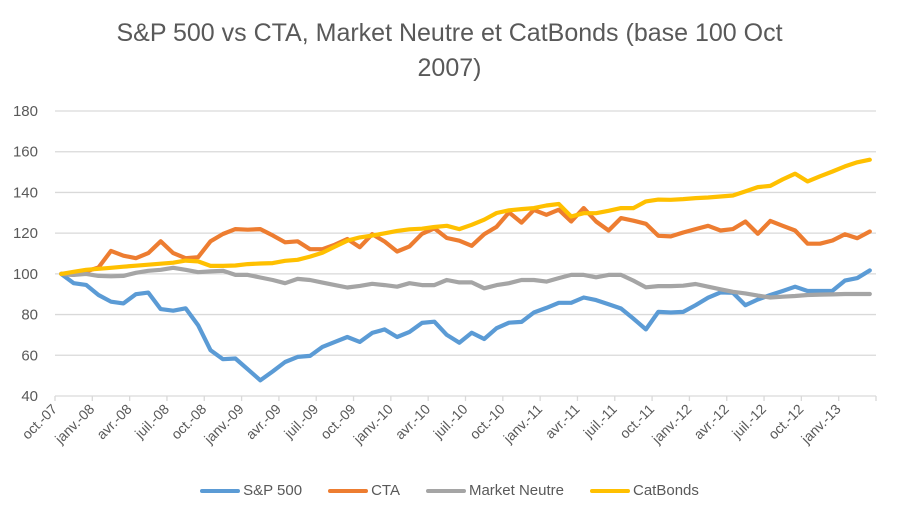 Image resolution: width=899 pixels, height=522 pixels. Describe the element at coordinates (29, 315) in the screenshot. I see `y-tick-label: 80` at that location.